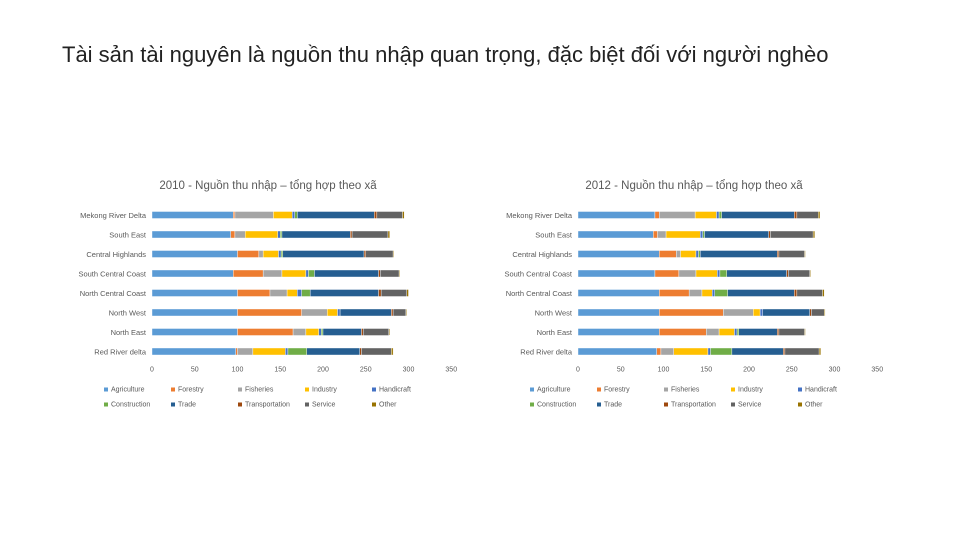 The image size is (960, 540). What do you see at coordinates (685, 390) in the screenshot?
I see `legend-label-fisheries: Fisheries` at bounding box center [685, 390].